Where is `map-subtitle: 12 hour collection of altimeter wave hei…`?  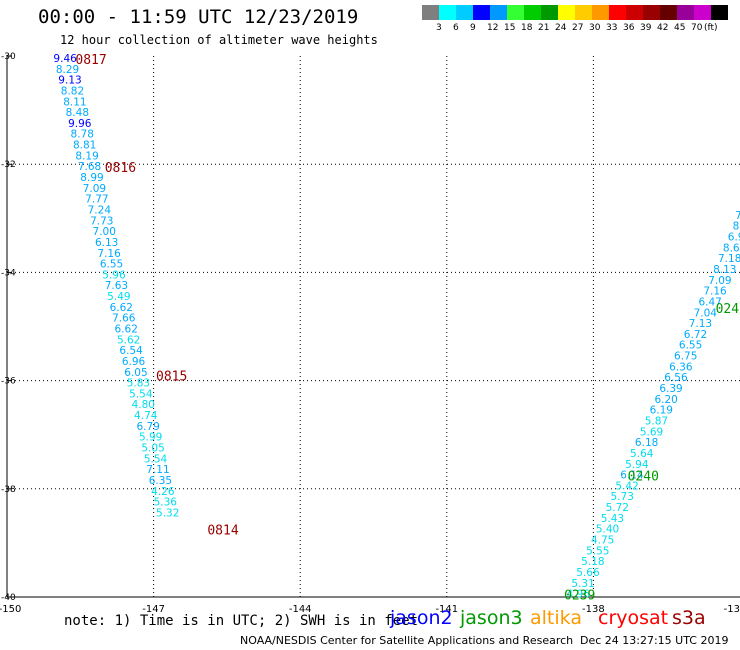
map-subtitle: 12 hour collection of altimeter wave hei… is located at coordinates (219, 40).